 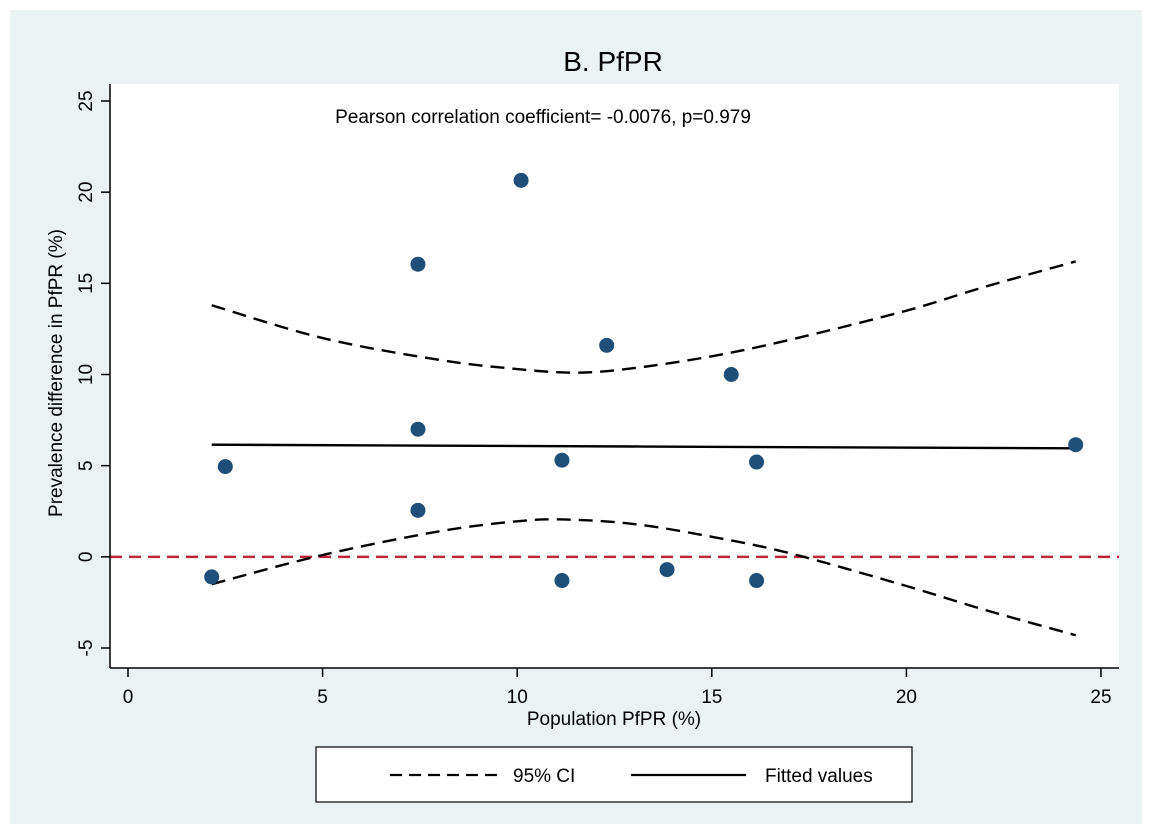 What do you see at coordinates (86, 374) in the screenshot?
I see `y-tick-label: 10` at bounding box center [86, 374].